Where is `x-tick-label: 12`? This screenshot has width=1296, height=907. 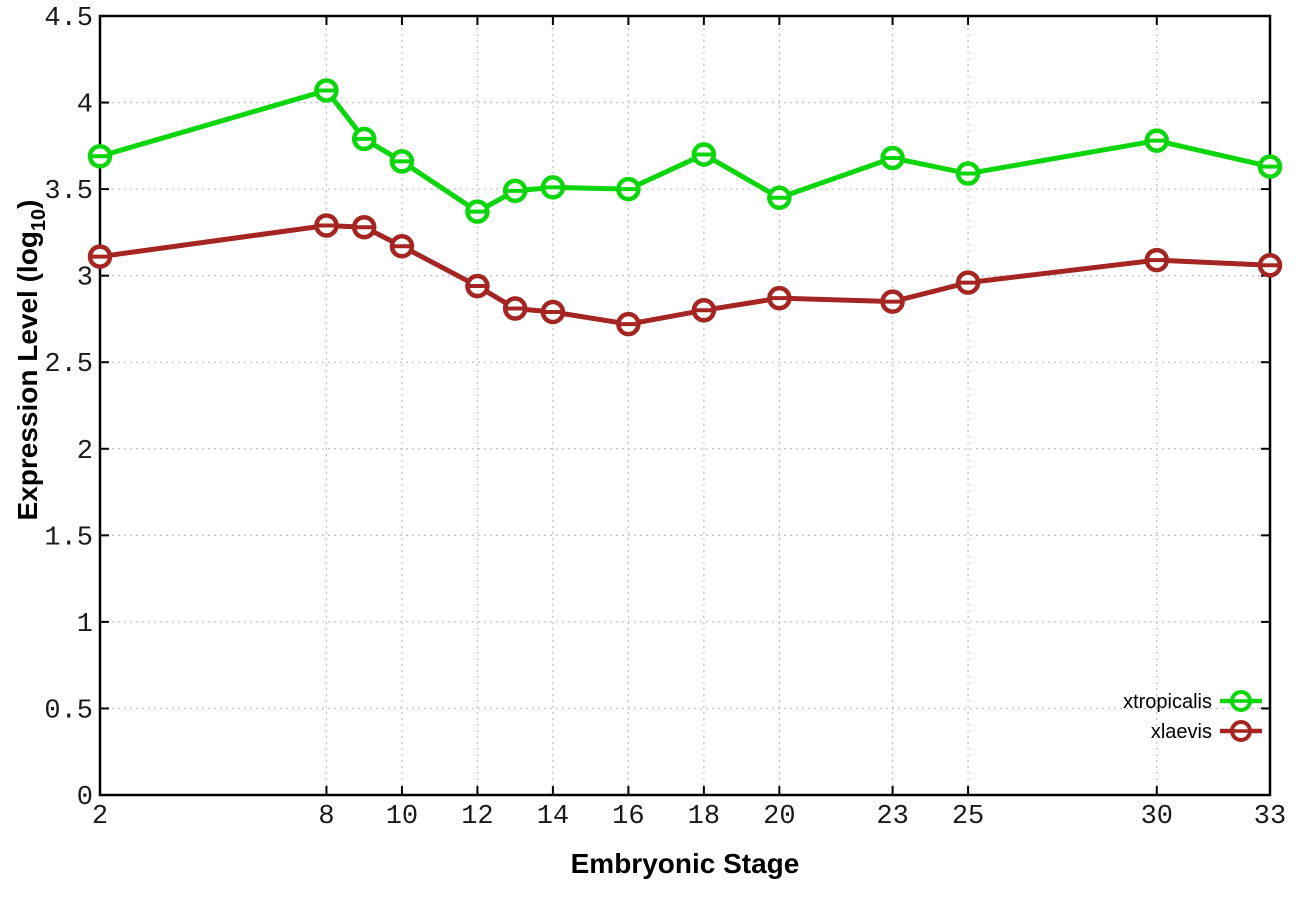 x-tick-label: 12 is located at coordinates (477, 817).